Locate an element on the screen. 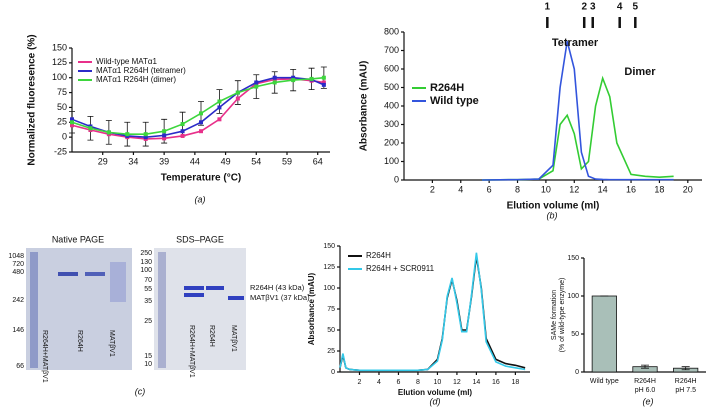  y-tick-label: 75 is located at coordinates (62, 92).